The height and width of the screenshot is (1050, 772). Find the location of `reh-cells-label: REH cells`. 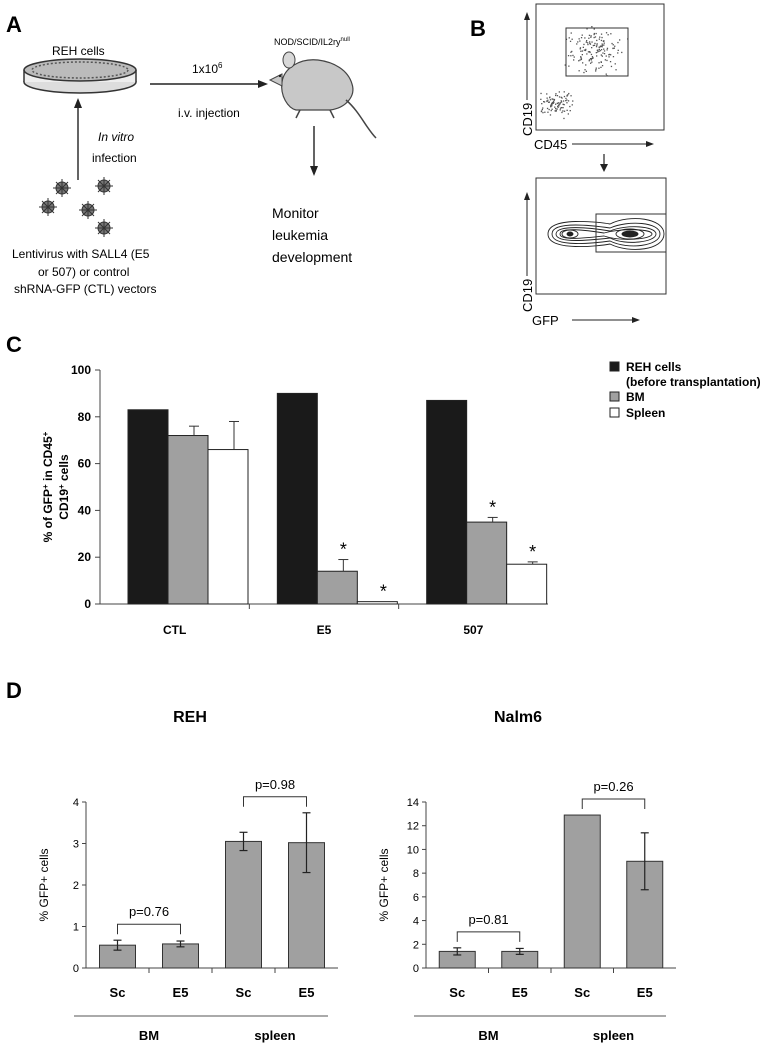

reh-cells-label: REH cells is located at coordinates (78, 51).